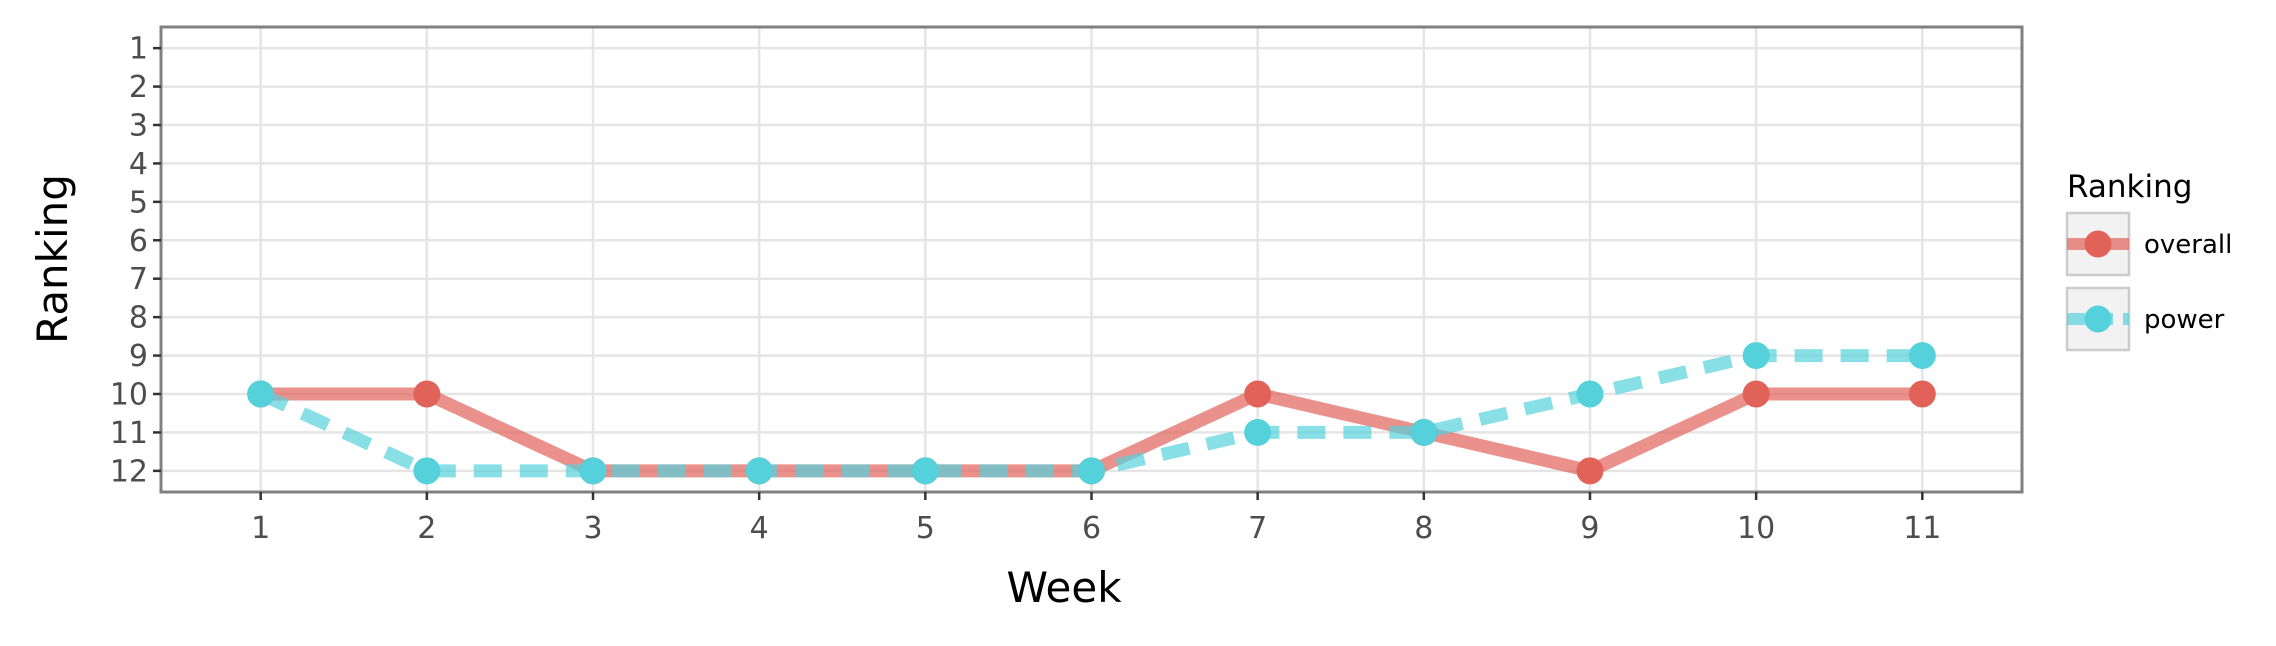  What do you see at coordinates (138, 202) in the screenshot?
I see `y-tick-label: 5` at bounding box center [138, 202].